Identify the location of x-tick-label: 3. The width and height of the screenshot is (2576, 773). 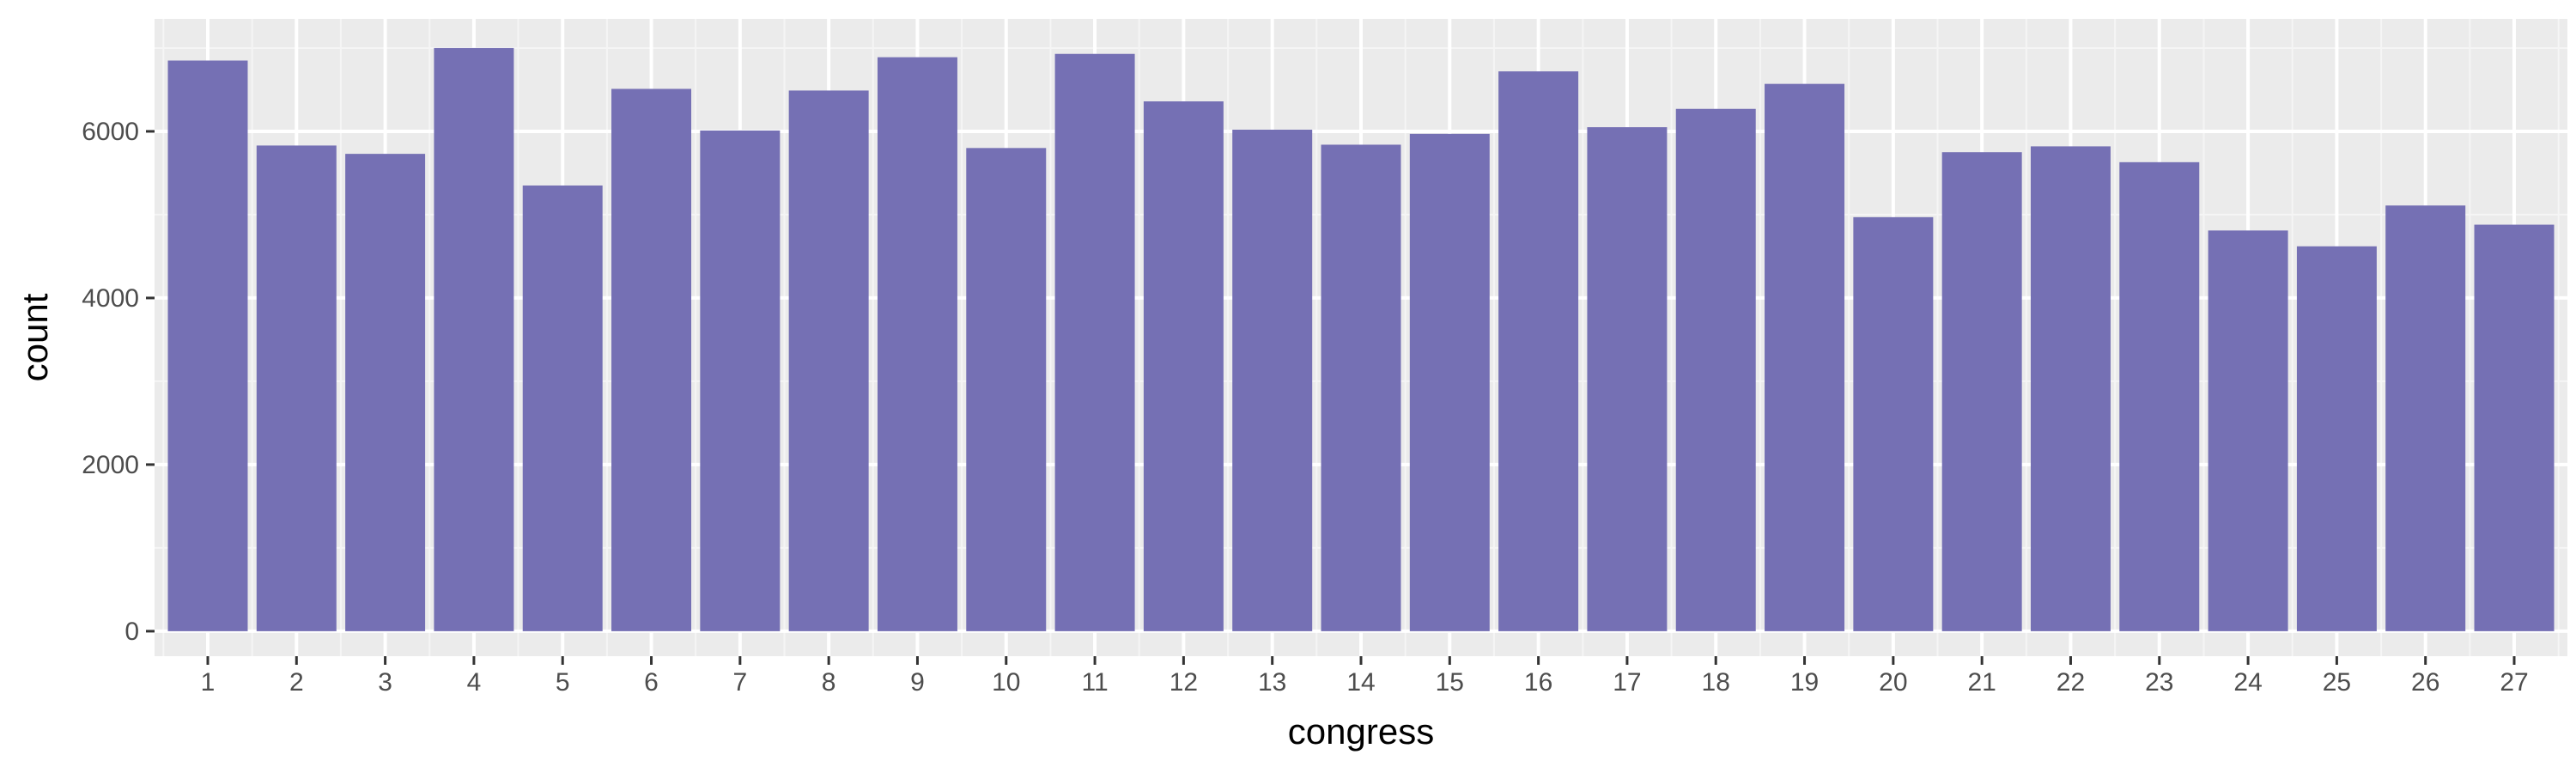
(385, 682).